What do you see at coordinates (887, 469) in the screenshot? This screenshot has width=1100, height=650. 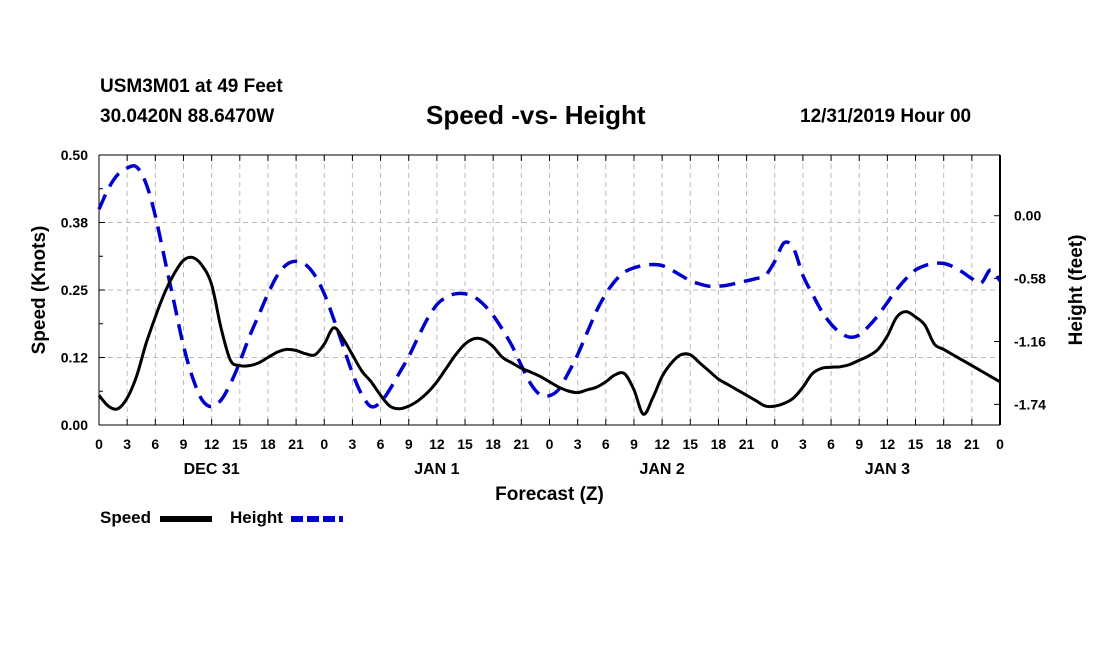 I see `day-label: JAN 3` at bounding box center [887, 469].